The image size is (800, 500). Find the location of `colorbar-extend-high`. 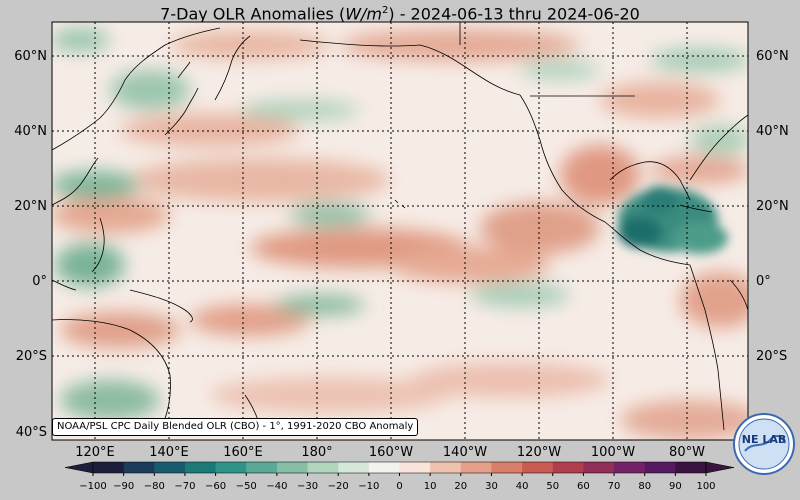

colorbar-extend-high is located at coordinates (720, 467).